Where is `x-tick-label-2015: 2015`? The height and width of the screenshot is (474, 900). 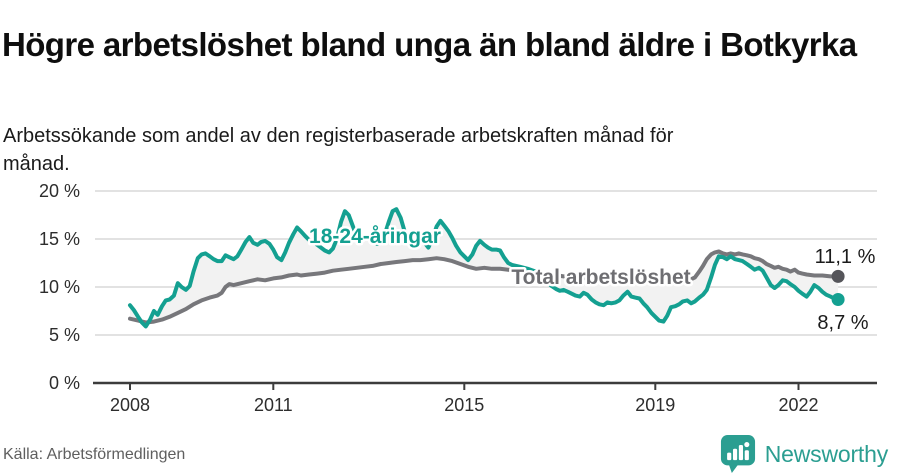 x-tick-label-2015: 2015 is located at coordinates (464, 405).